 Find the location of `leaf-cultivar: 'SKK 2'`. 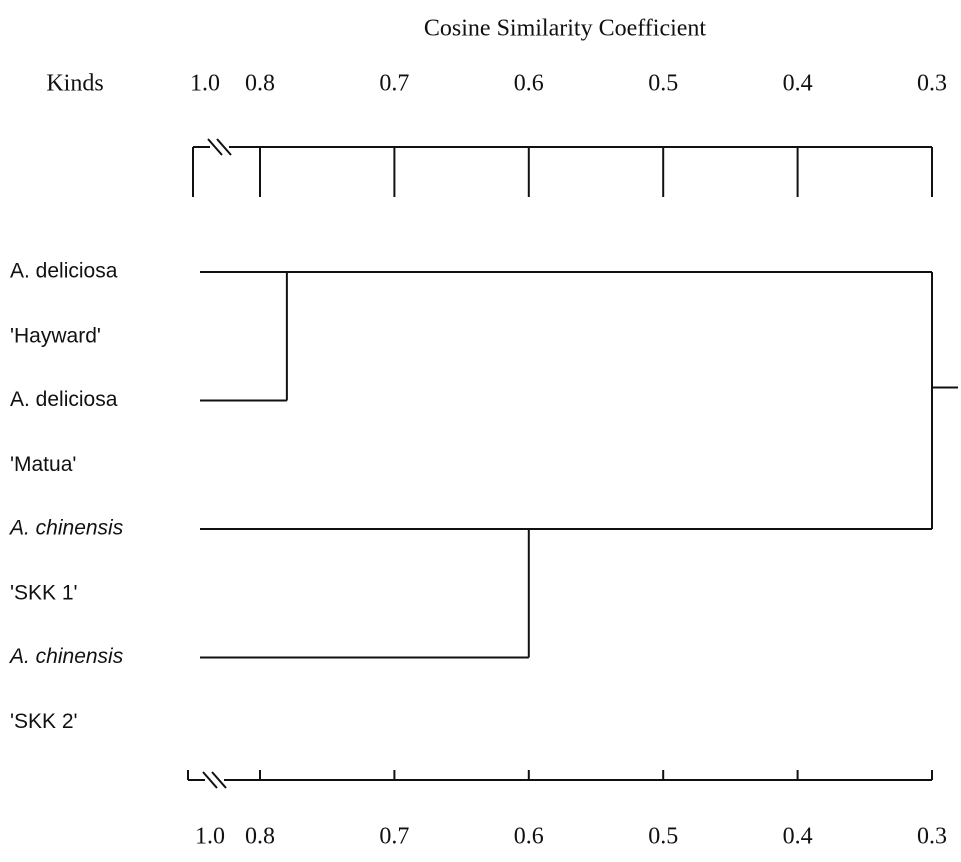

leaf-cultivar: 'SKK 2' is located at coordinates (44, 721).